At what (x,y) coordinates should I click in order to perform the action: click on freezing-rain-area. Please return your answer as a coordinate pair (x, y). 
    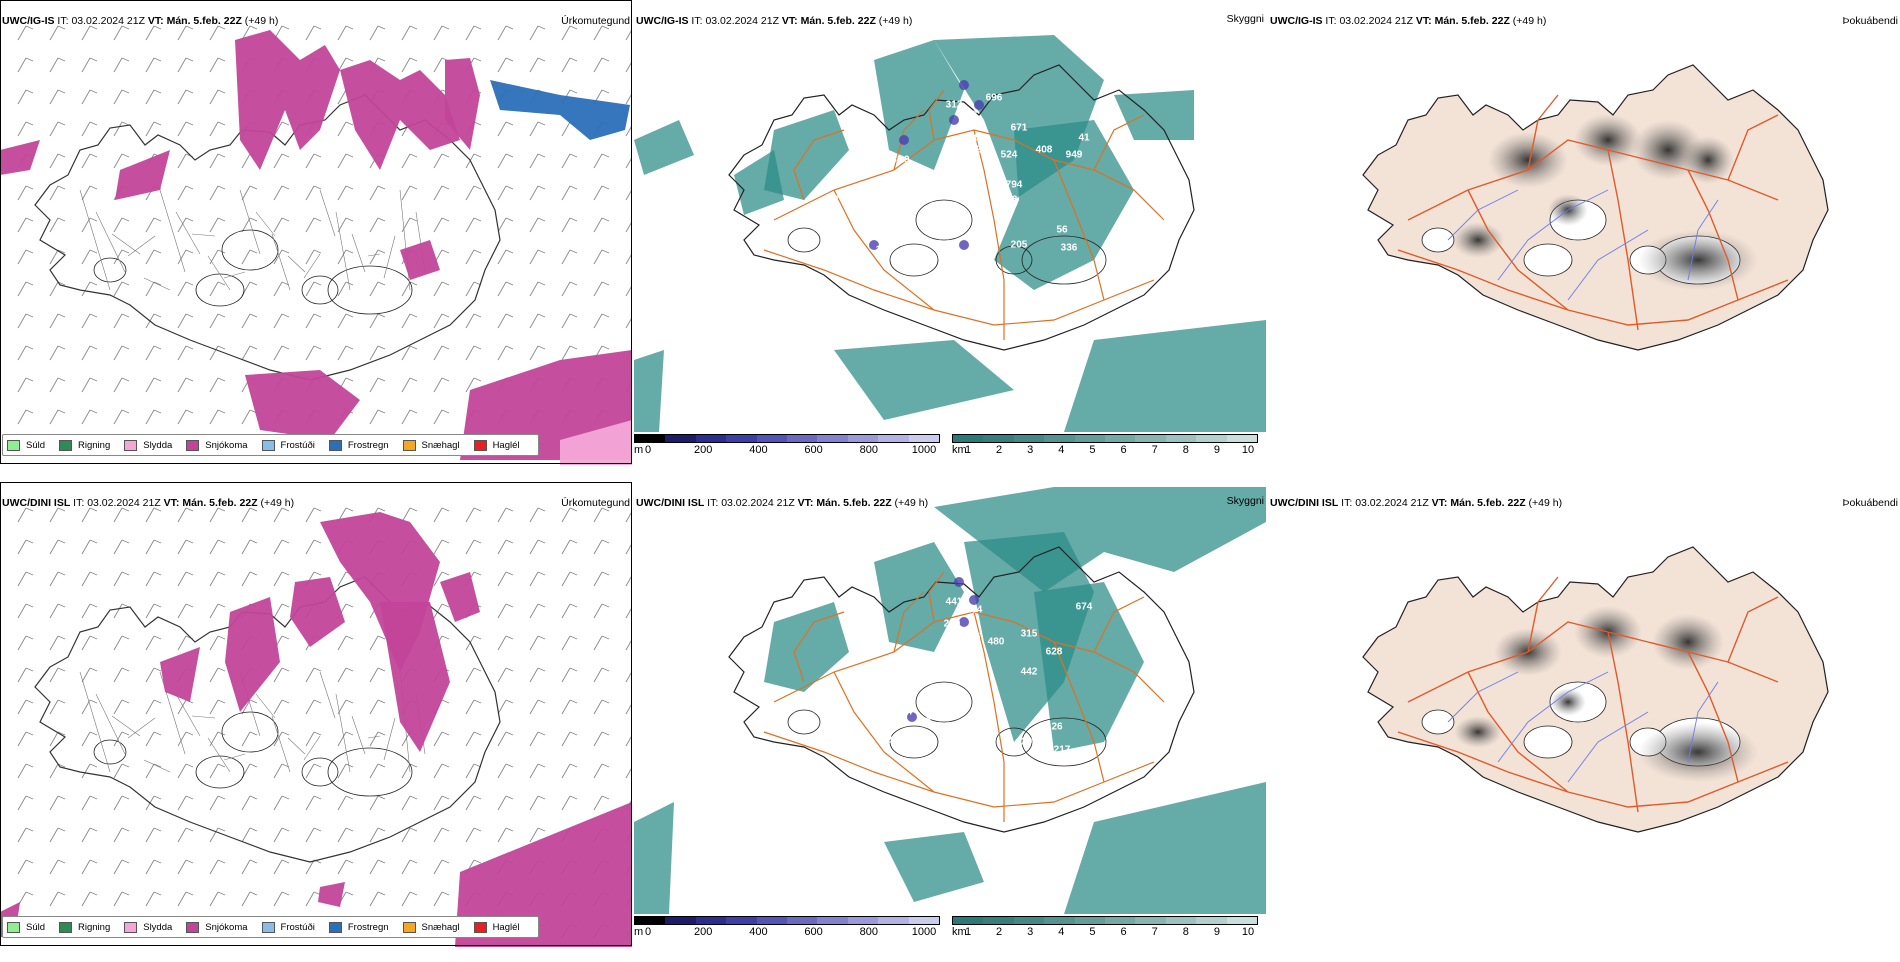
    Looking at the image, I should click on (560, 110).